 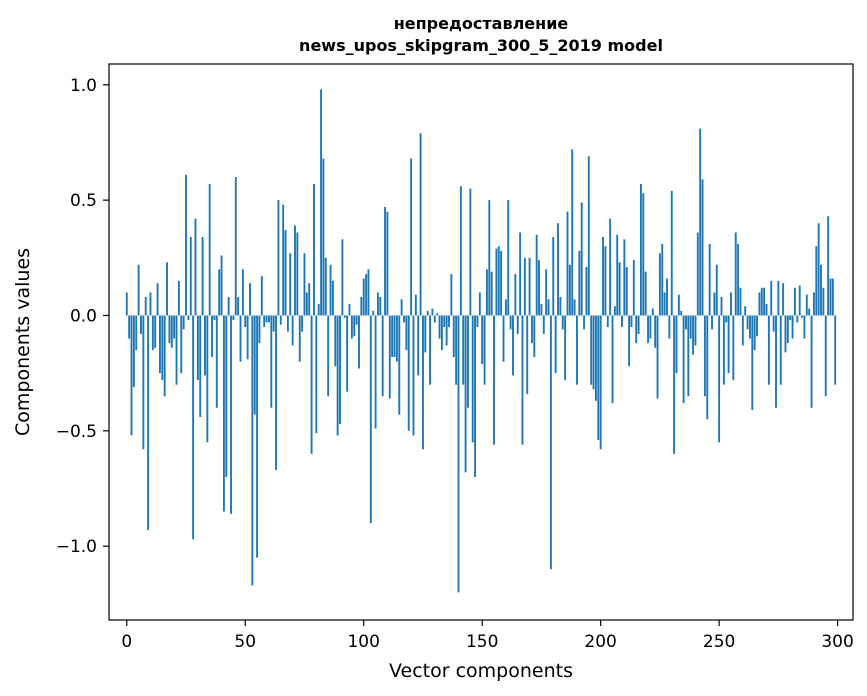 I want to click on y-tick-label: −1.0, so click(x=76, y=547).